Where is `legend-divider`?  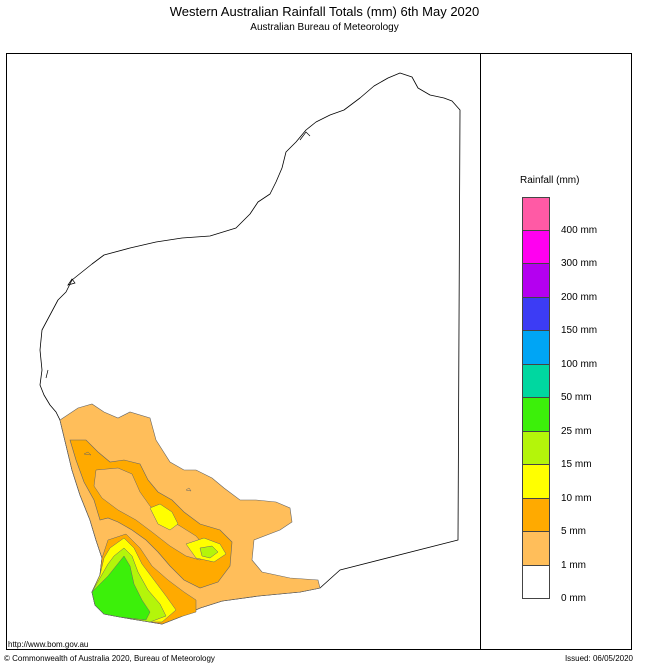 legend-divider is located at coordinates (480, 351).